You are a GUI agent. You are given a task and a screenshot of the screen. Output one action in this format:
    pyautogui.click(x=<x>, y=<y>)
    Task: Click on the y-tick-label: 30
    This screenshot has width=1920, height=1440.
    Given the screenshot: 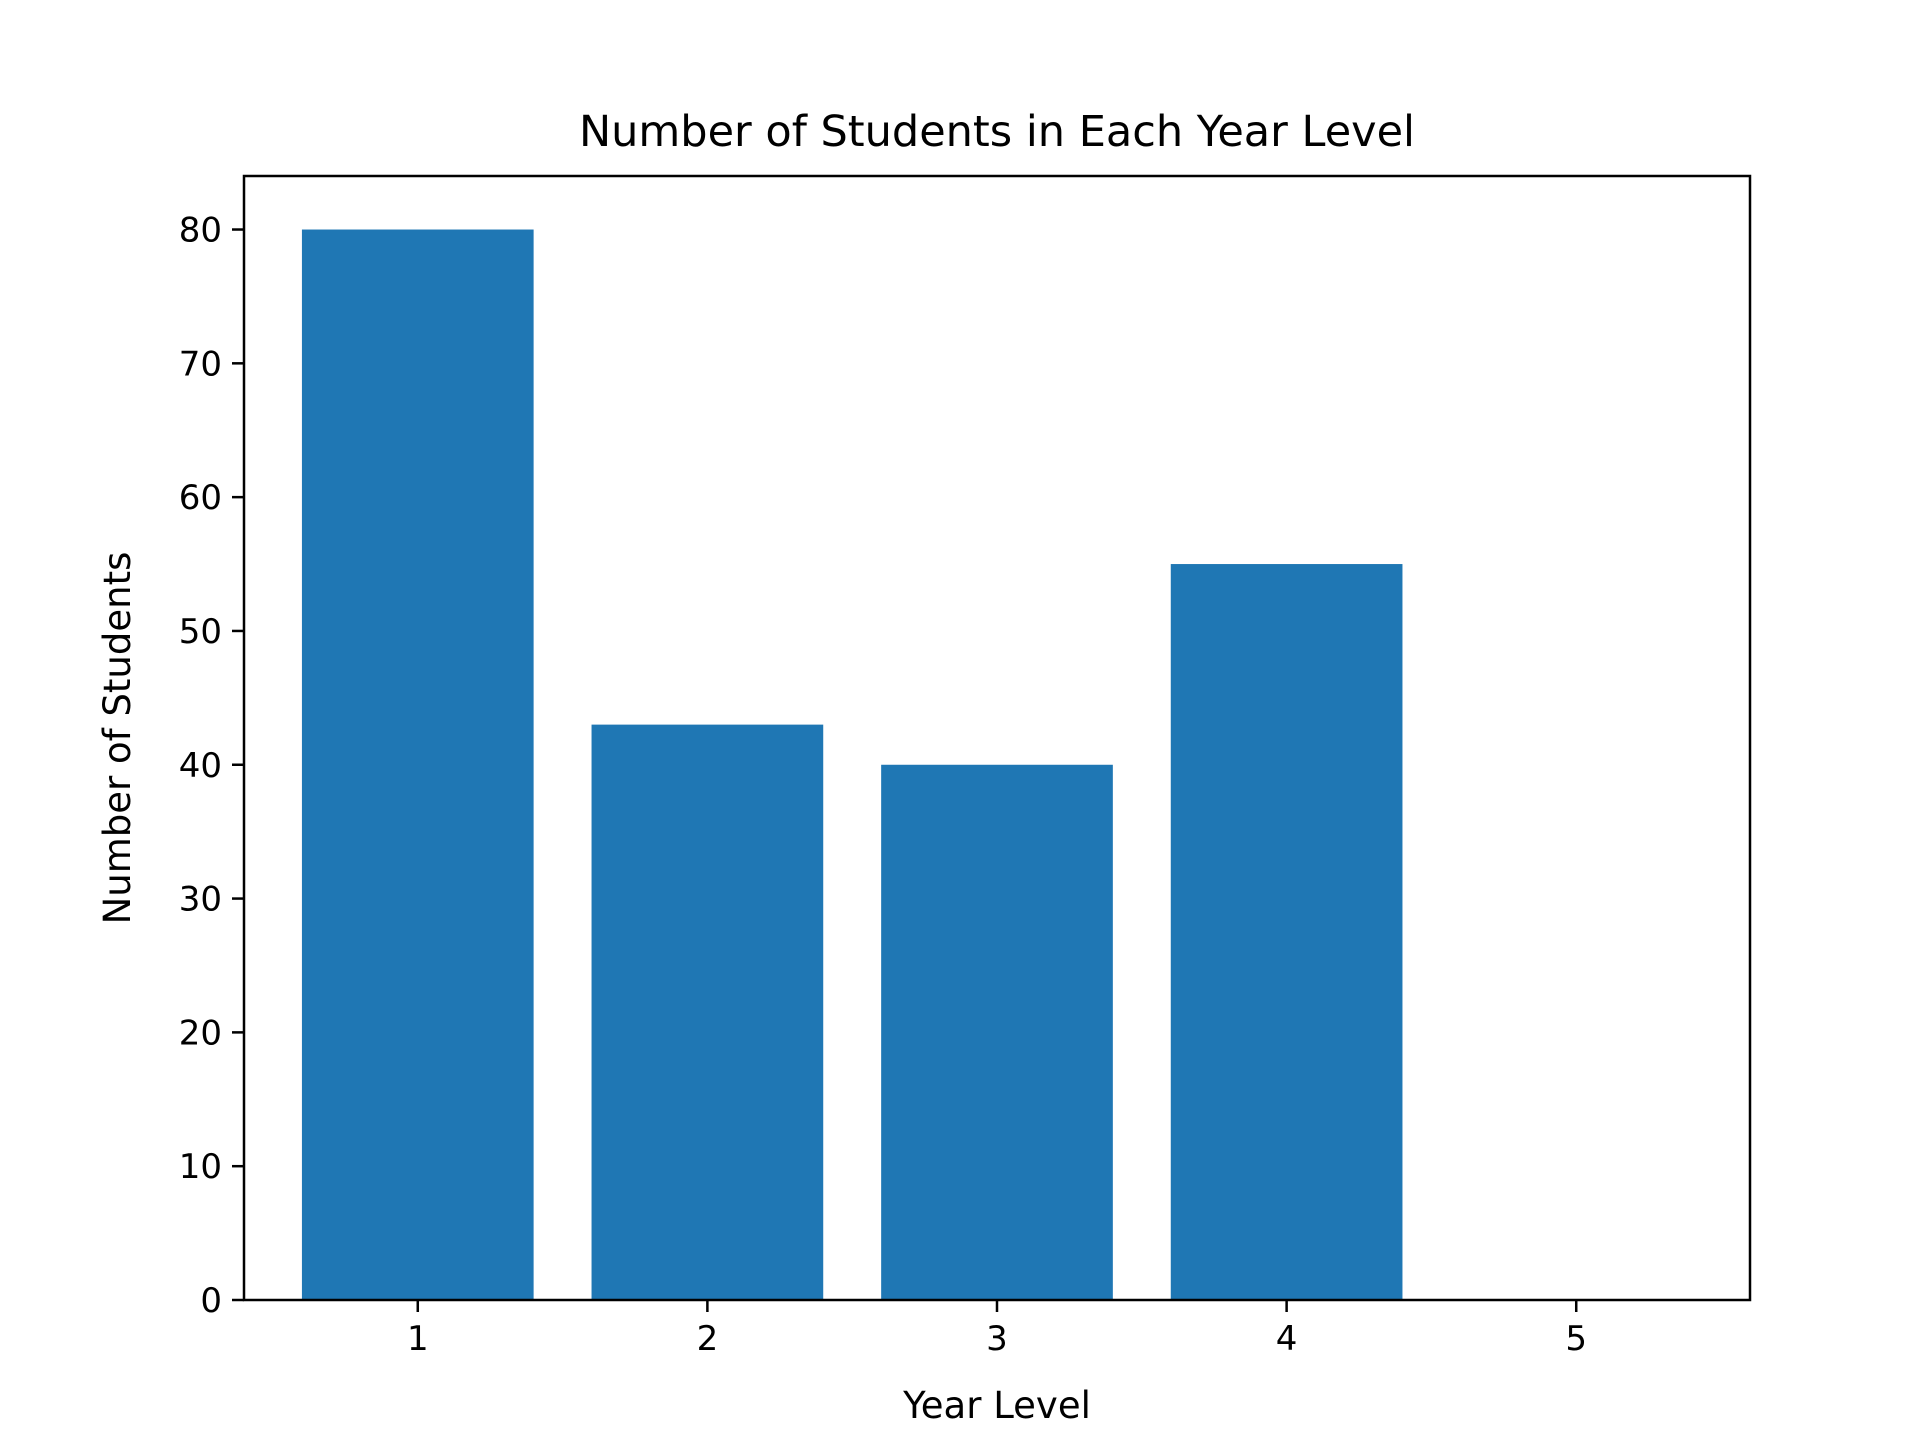 What is the action you would take?
    pyautogui.click(x=200, y=900)
    